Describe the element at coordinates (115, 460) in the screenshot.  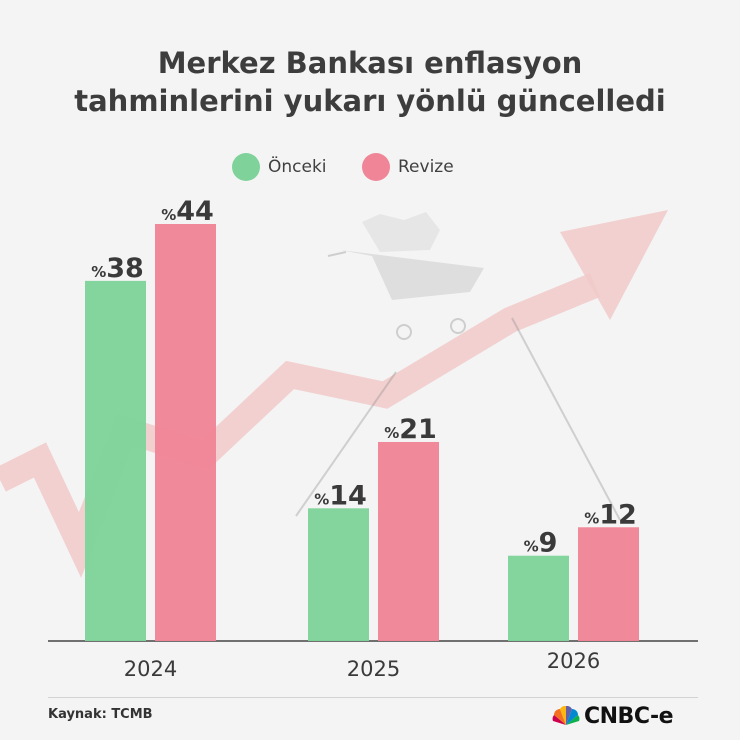
I see `bar-onceki-2024` at that location.